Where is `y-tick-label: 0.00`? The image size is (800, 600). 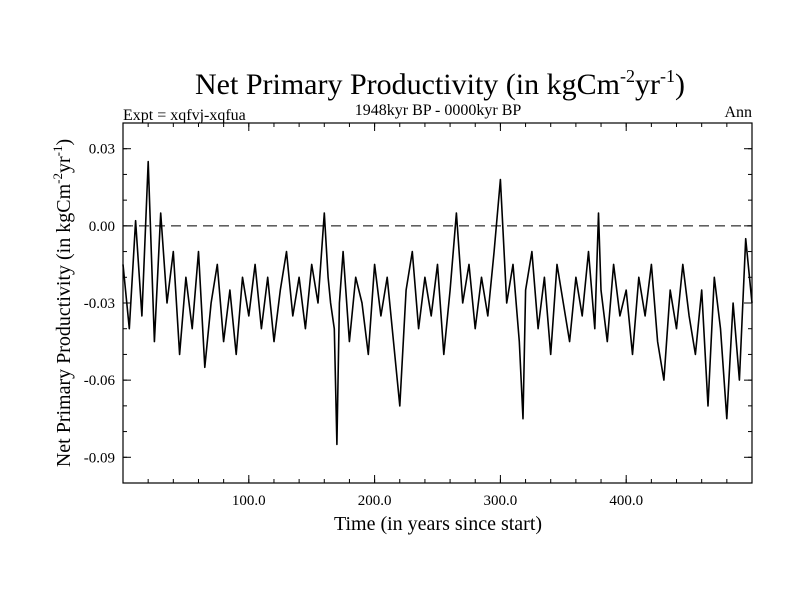
y-tick-label: 0.00 is located at coordinates (102, 227).